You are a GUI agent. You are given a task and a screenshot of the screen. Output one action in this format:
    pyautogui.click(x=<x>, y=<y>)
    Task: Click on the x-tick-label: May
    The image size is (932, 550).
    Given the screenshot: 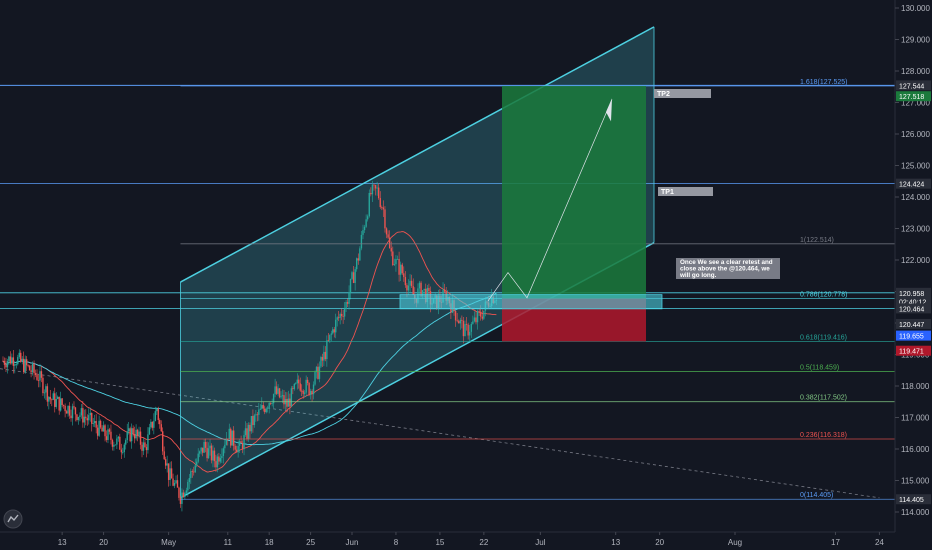 What is the action you would take?
    pyautogui.click(x=168, y=542)
    